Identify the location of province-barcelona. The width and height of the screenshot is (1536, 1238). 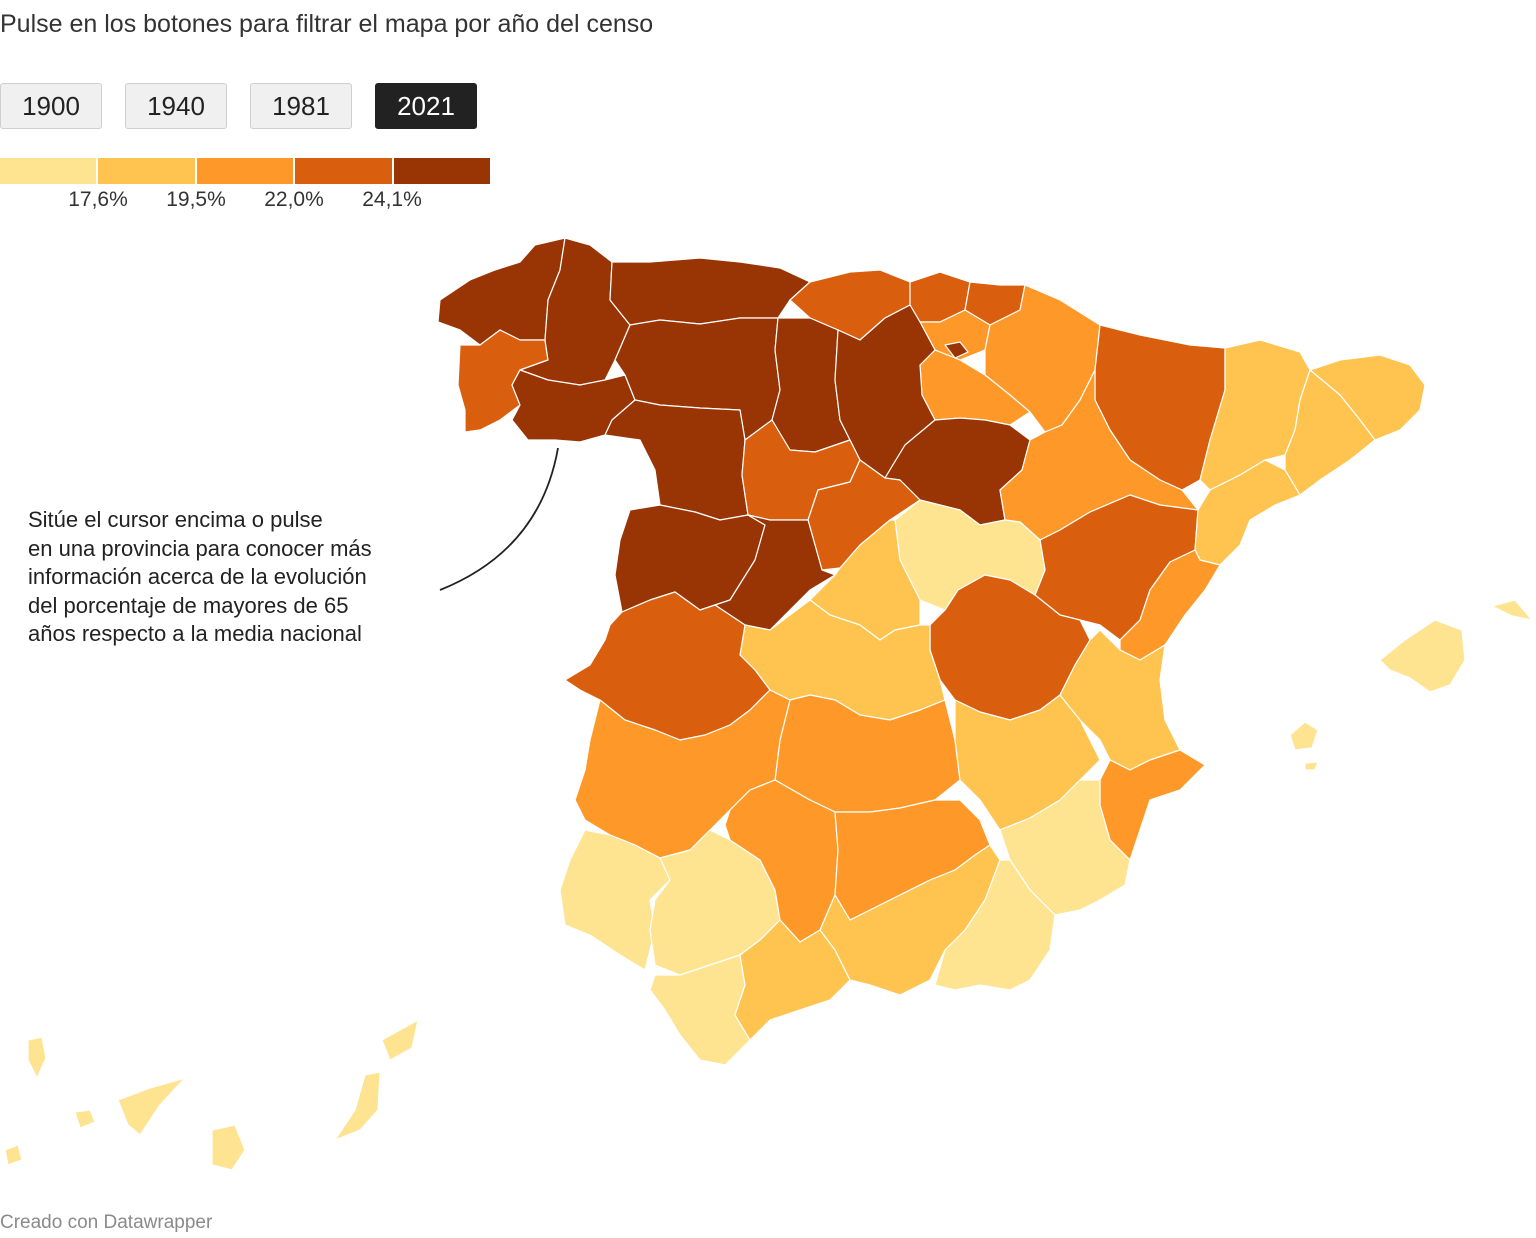
(1330, 432).